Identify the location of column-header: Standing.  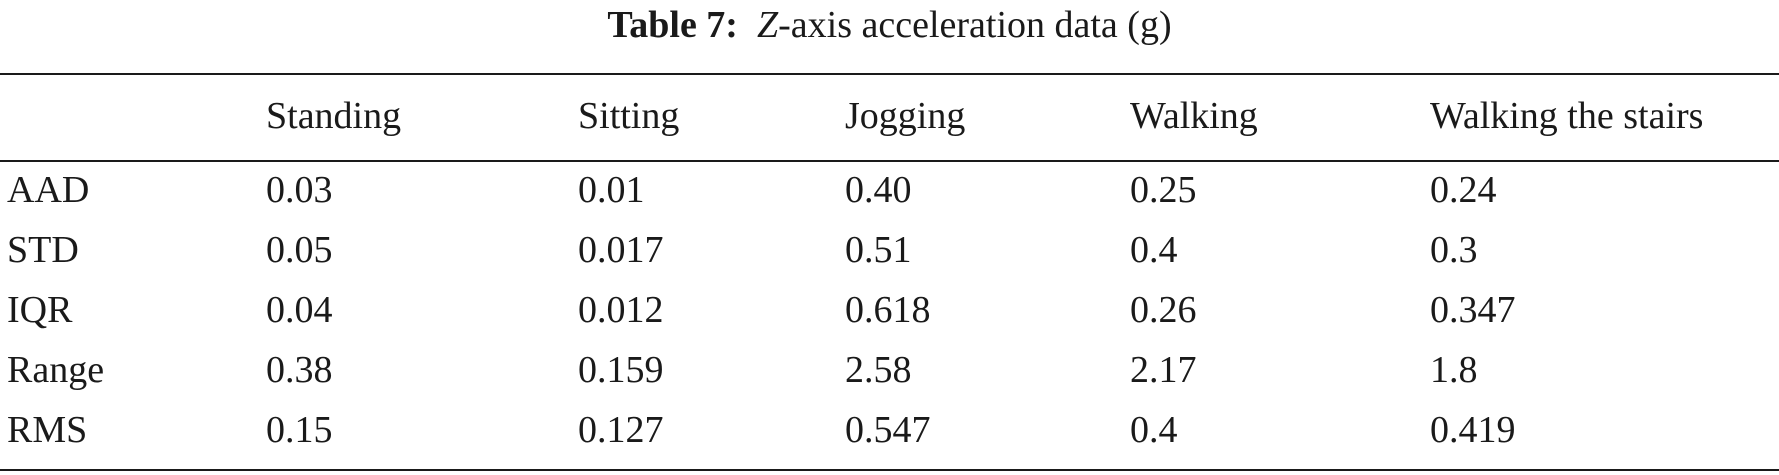
(334, 116).